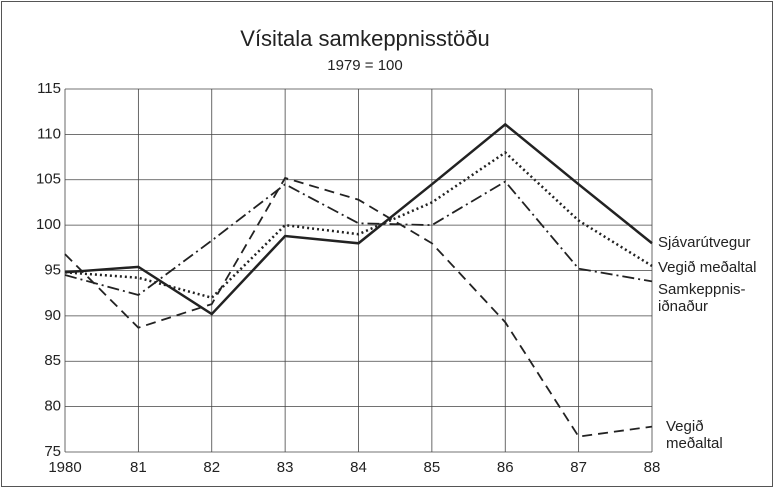  What do you see at coordinates (578, 467) in the screenshot?
I see `x-tick-label: 87` at bounding box center [578, 467].